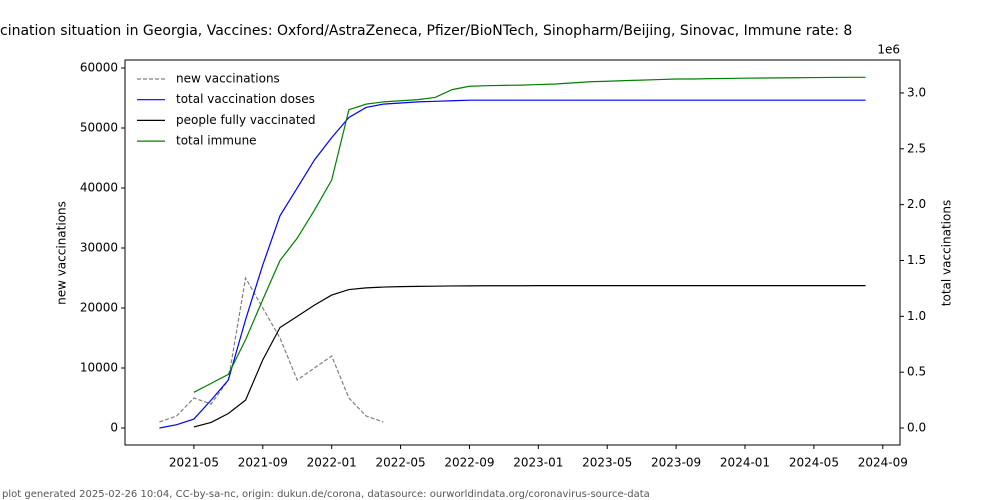 The width and height of the screenshot is (1000, 500). Describe the element at coordinates (400, 463) in the screenshot. I see `x-tick-label: 2022-05` at that location.